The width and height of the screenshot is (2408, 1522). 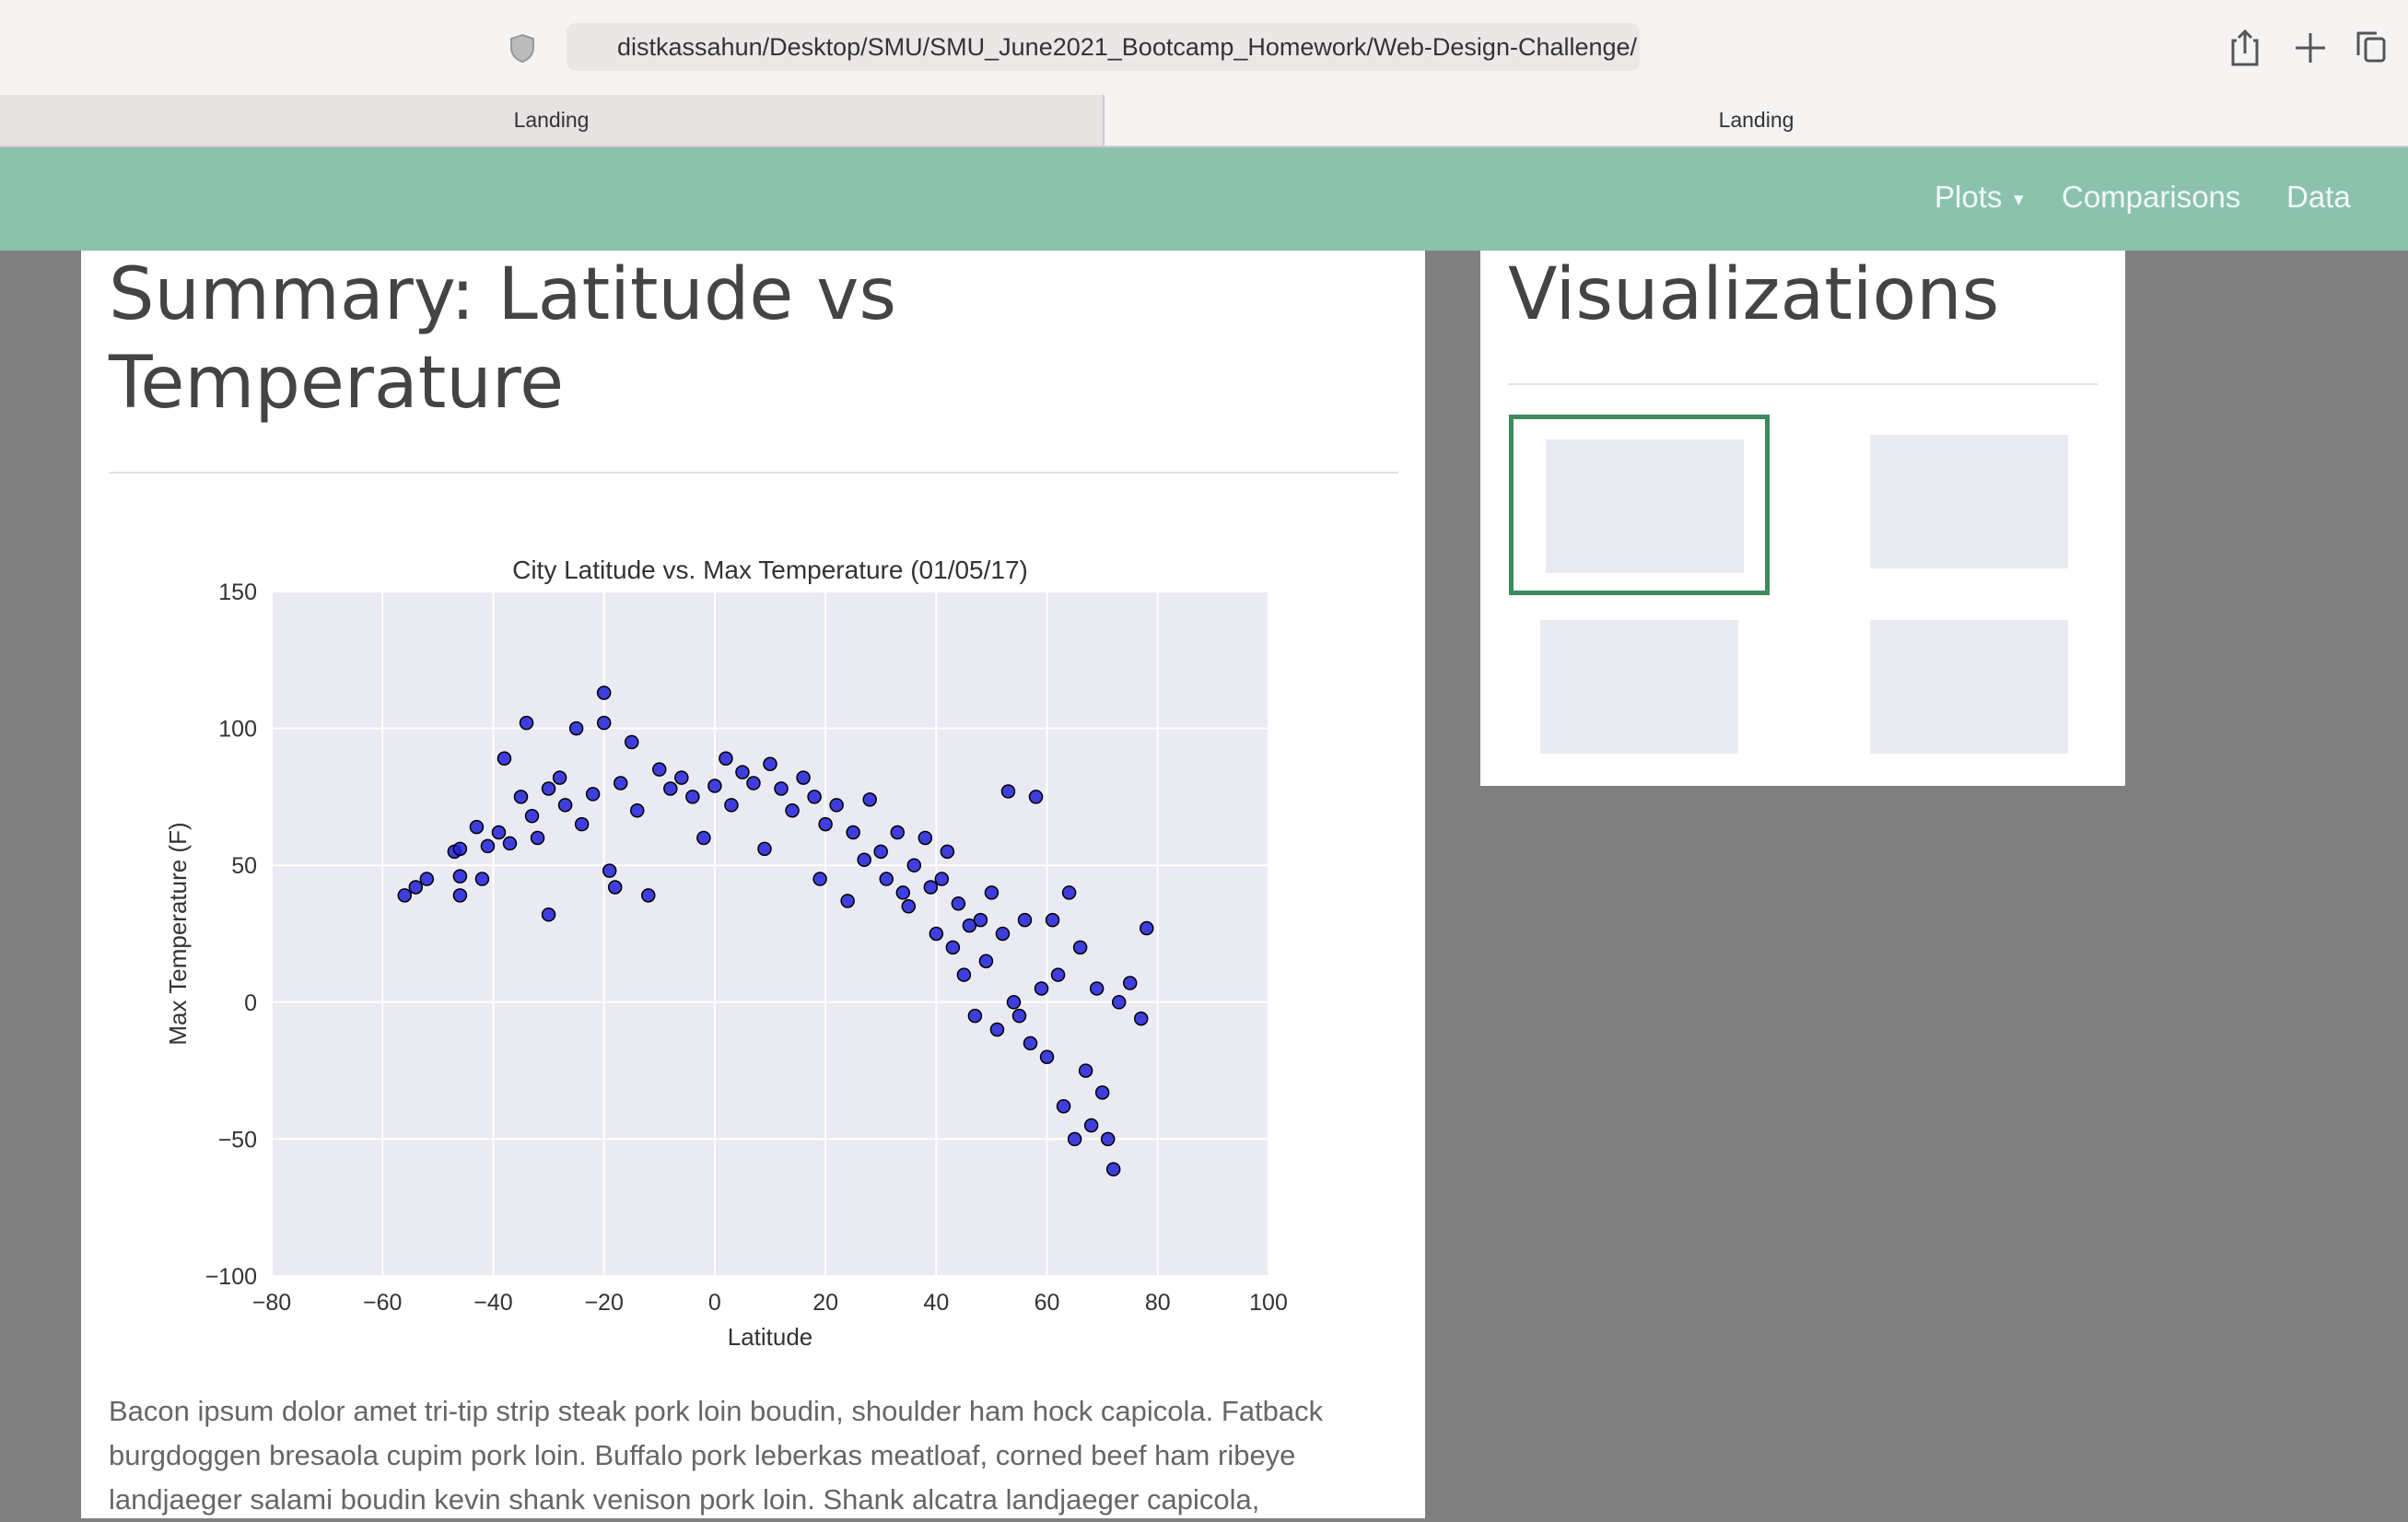 I want to click on x-tick-label: 0, so click(x=715, y=1303).